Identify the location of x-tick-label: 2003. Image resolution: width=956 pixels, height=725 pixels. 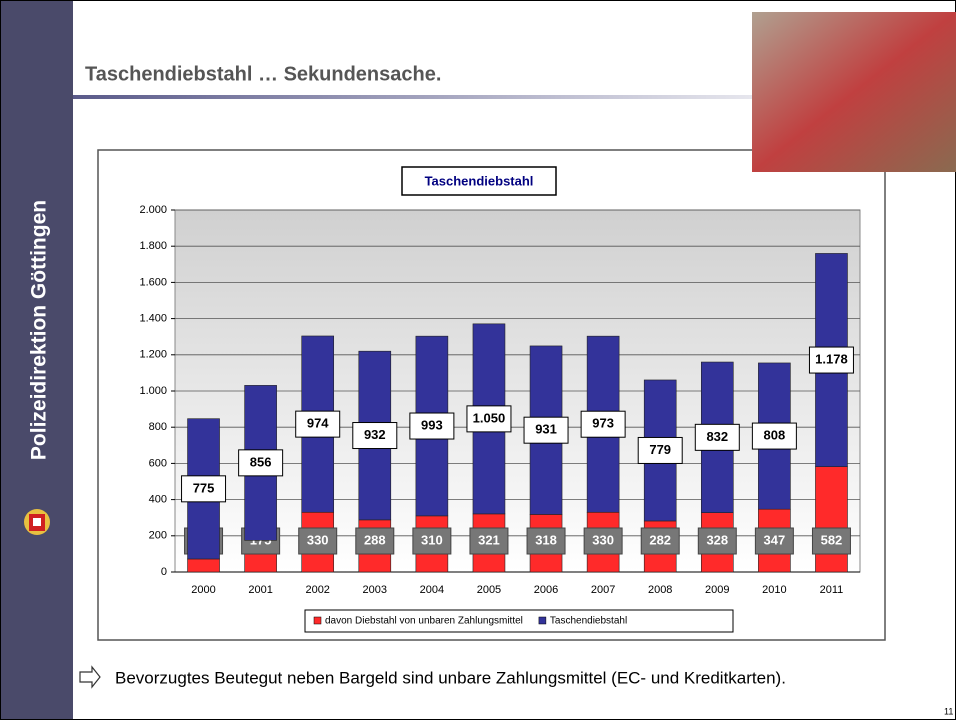
(375, 590).